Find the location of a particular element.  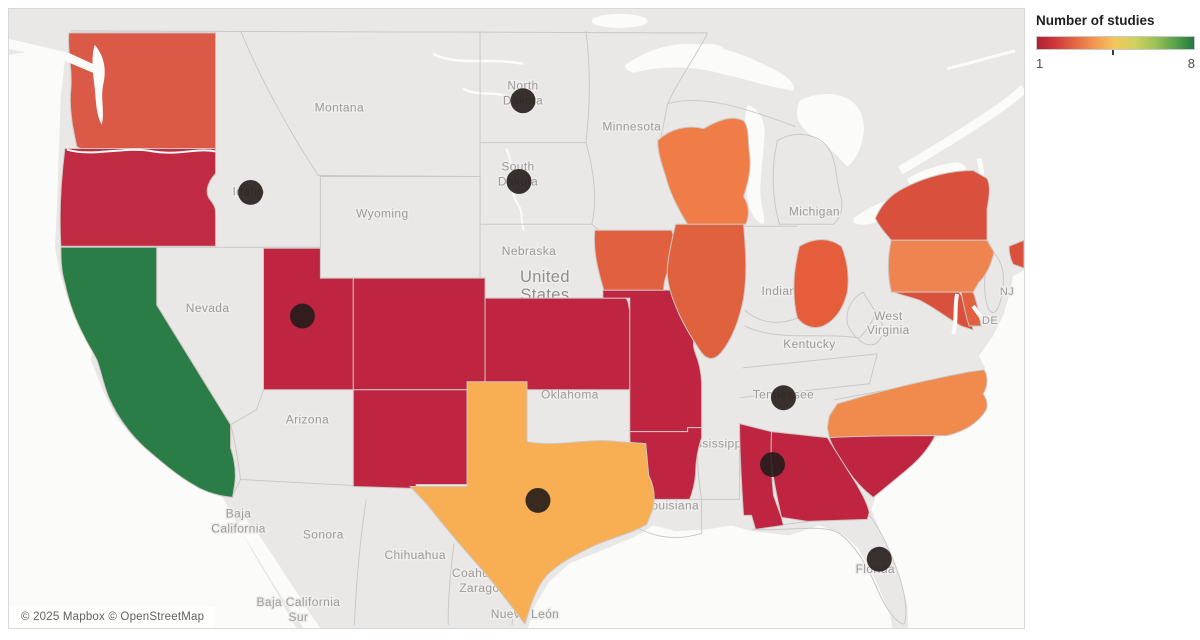

state-delaware is located at coordinates (971, 309).